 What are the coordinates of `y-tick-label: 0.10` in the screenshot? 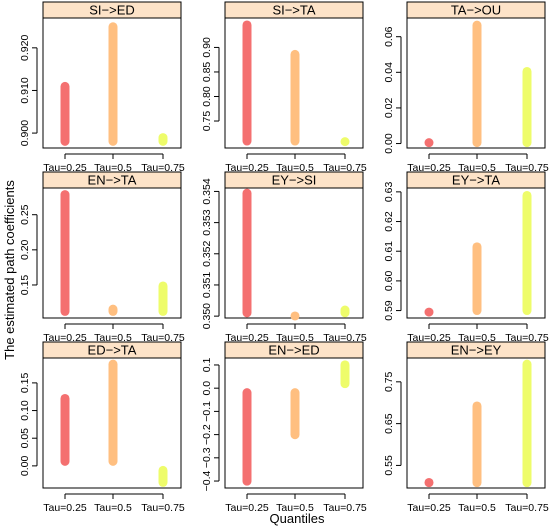 It's located at (25, 410).